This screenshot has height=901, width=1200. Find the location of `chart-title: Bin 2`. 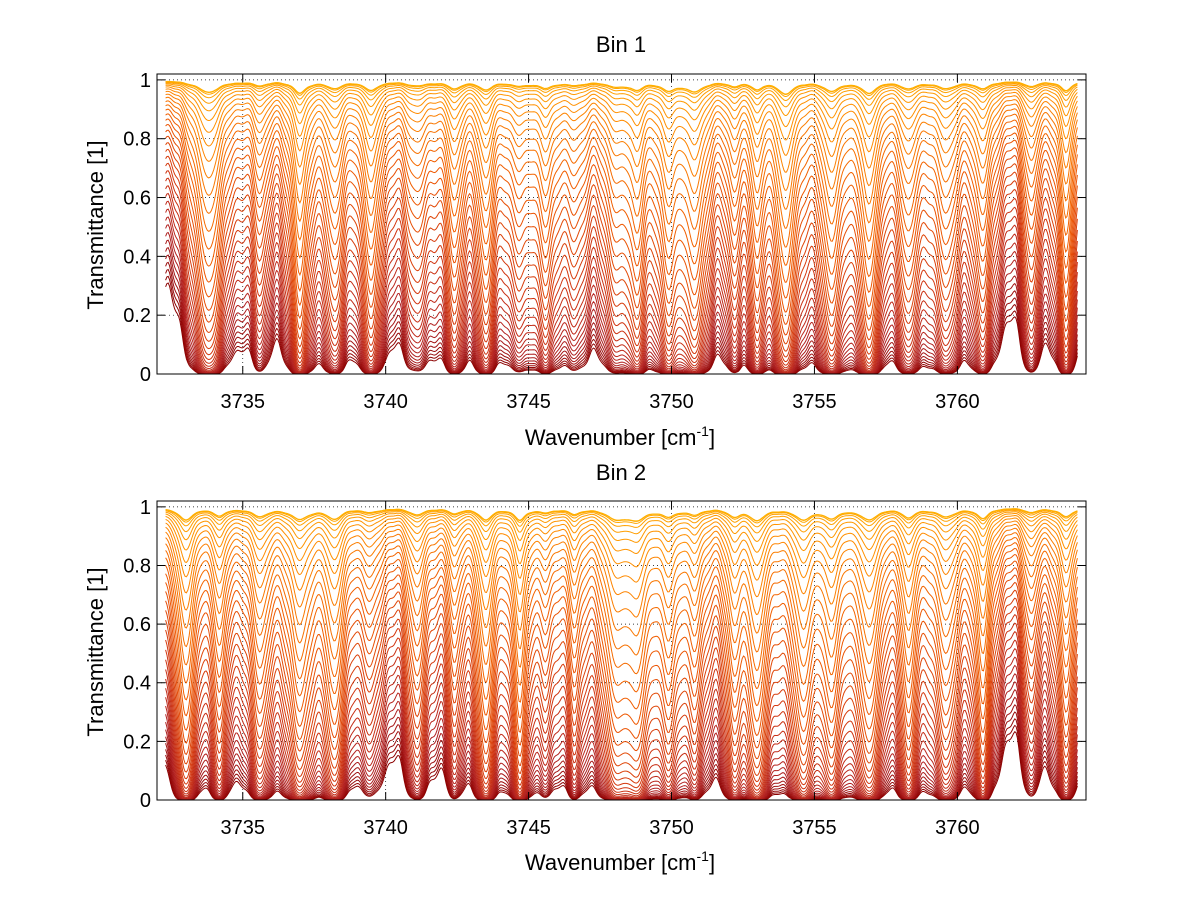

chart-title: Bin 2 is located at coordinates (621, 472).